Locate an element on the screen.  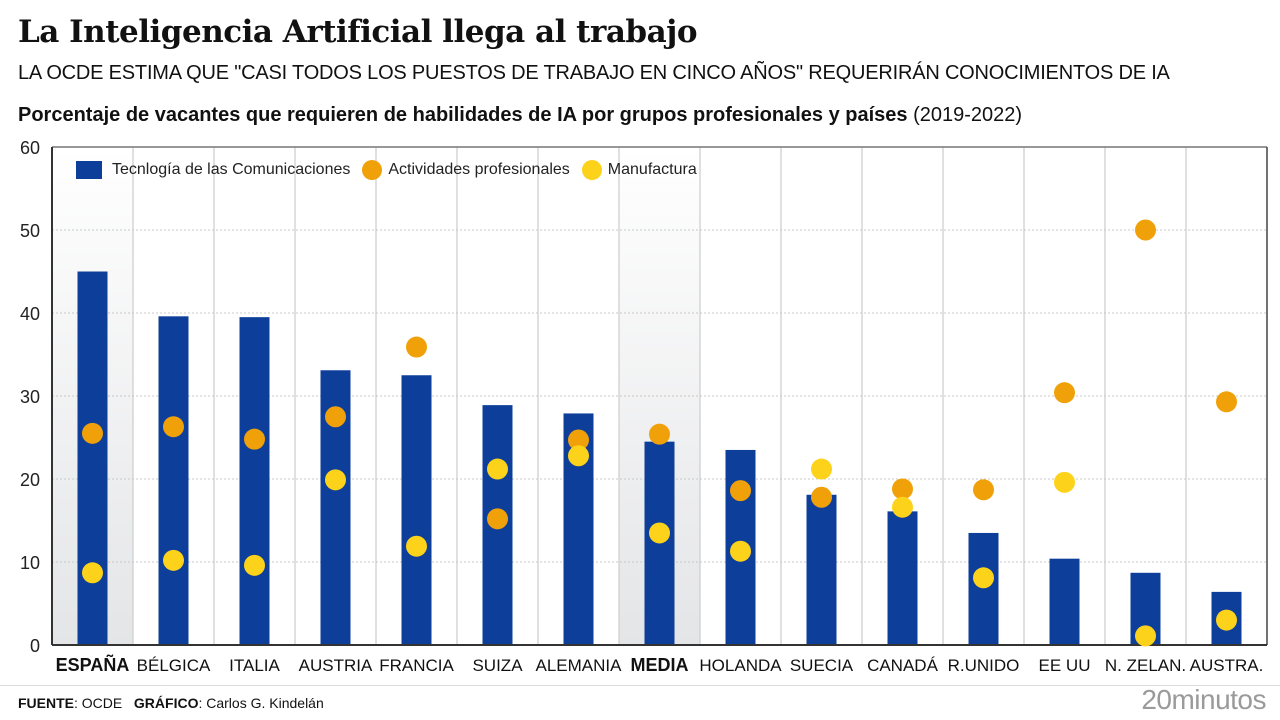
legend-label: Actividades profesionales is located at coordinates (479, 169).